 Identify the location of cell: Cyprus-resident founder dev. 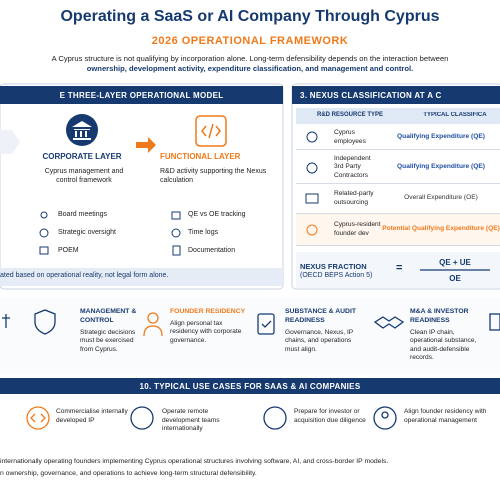
(357, 229).